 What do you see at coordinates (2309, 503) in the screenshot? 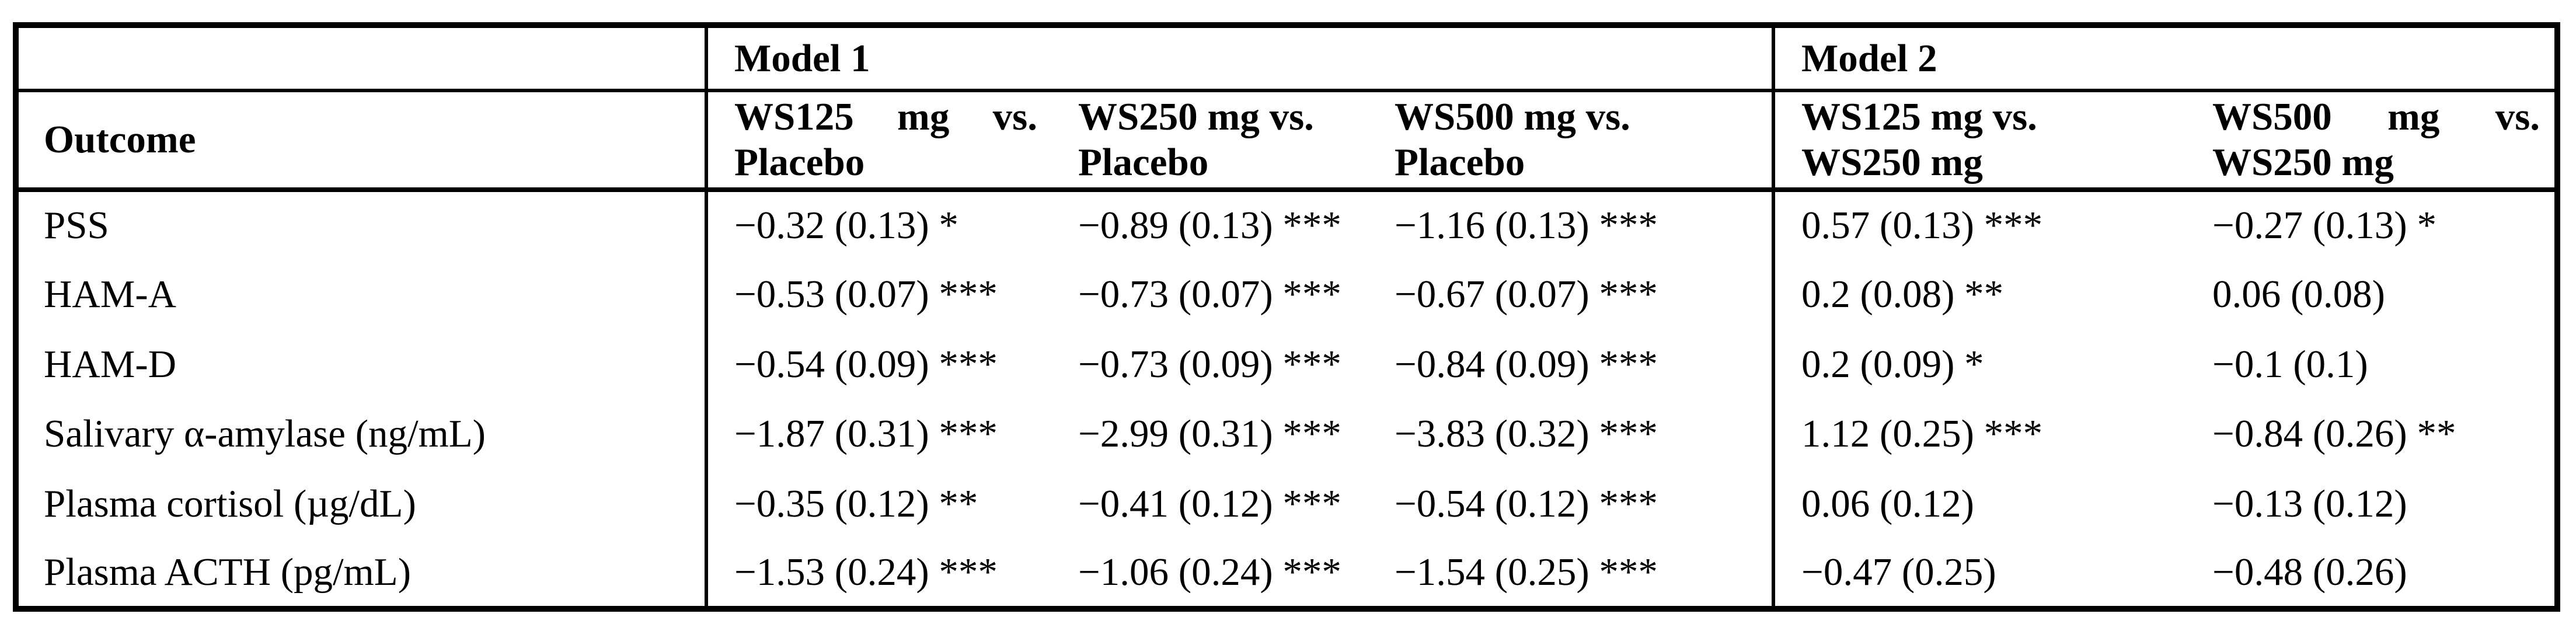
I see `value-cell: −0.13 (0.12)` at bounding box center [2309, 503].